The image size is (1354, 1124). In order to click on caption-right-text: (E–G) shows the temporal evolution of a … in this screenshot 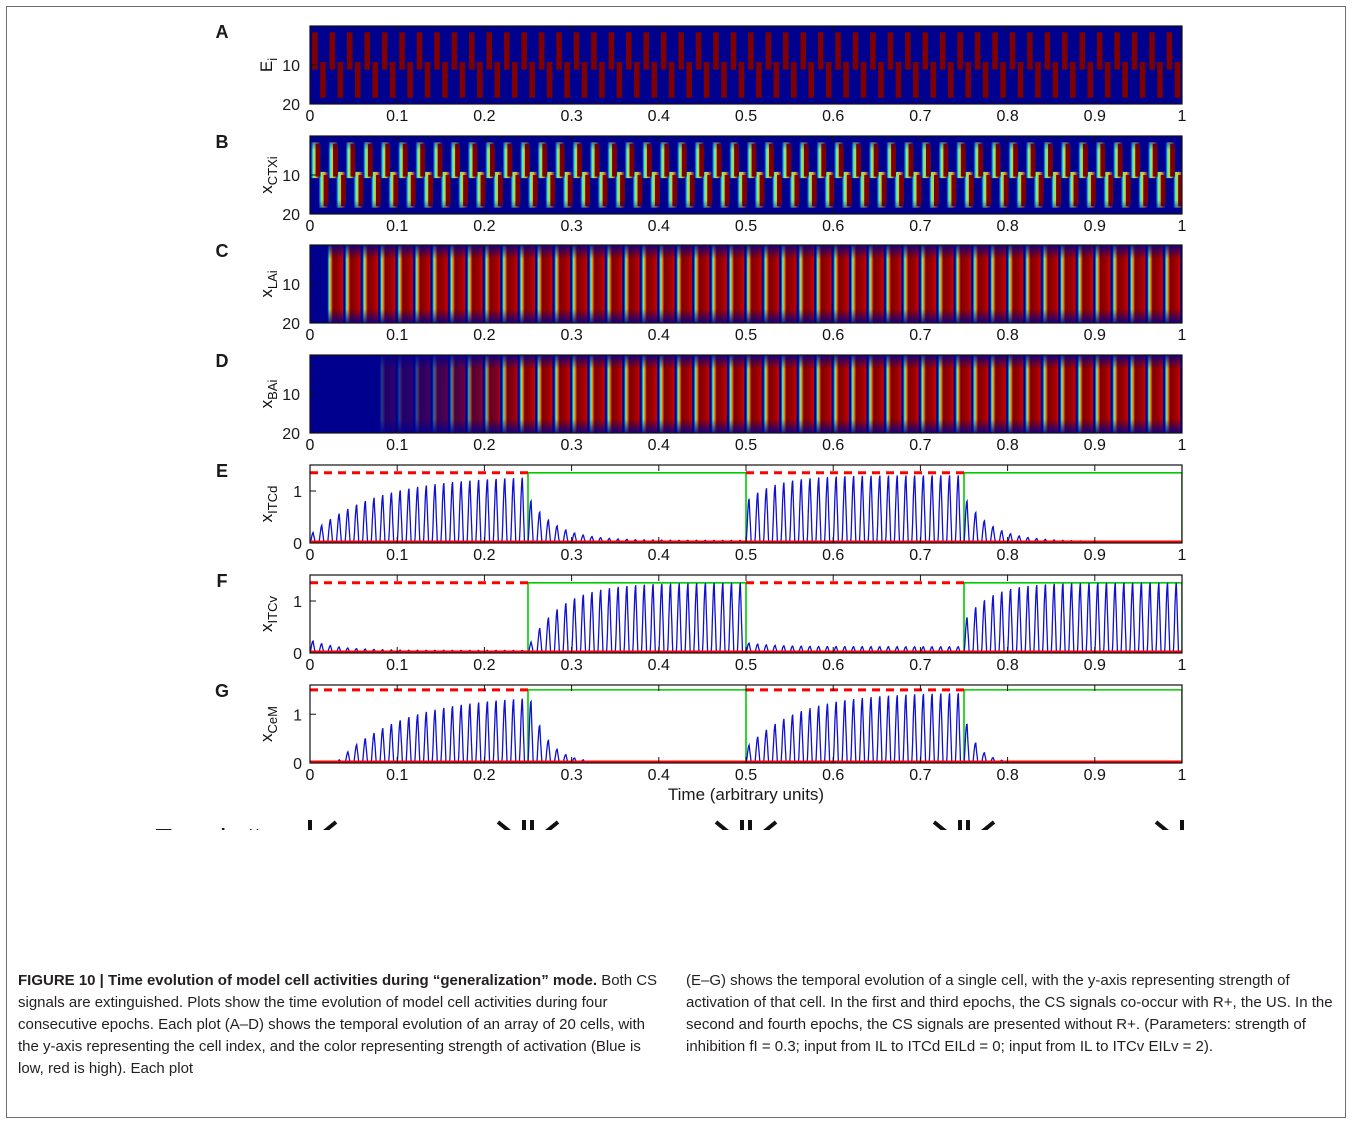, I will do `click(1009, 1013)`.